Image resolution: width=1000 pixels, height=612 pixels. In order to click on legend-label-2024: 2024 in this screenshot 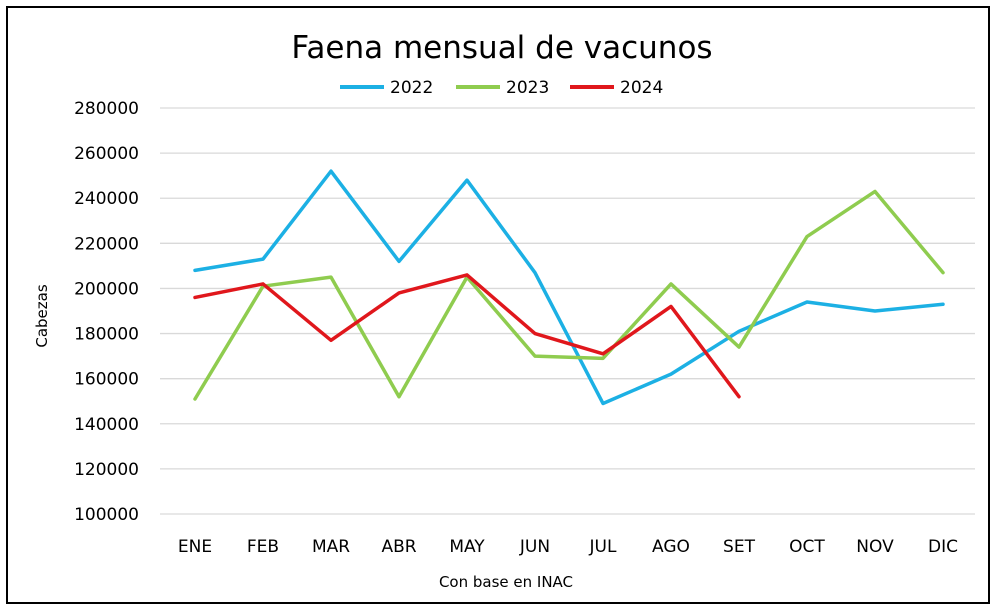, I will do `click(641, 88)`.